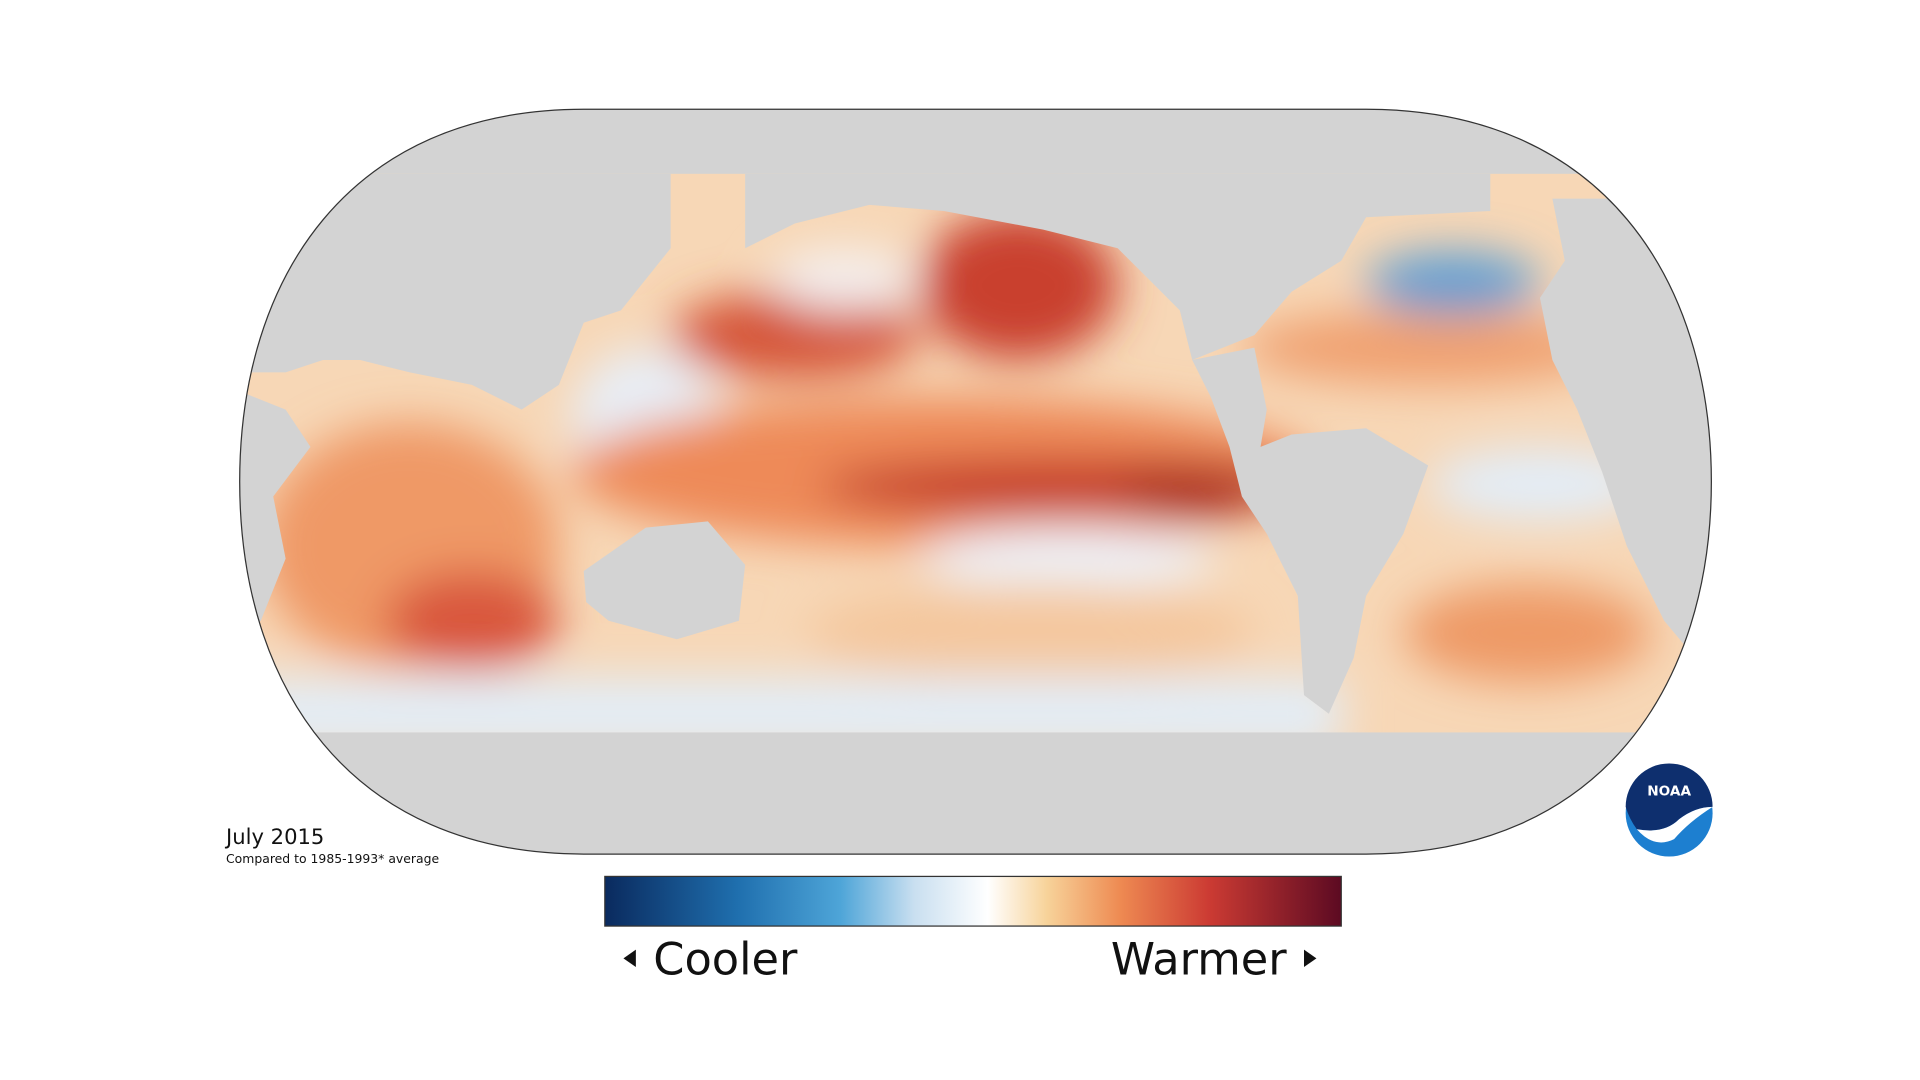 The width and height of the screenshot is (1920, 1080). I want to click on legend-low: Cooler, so click(725, 959).